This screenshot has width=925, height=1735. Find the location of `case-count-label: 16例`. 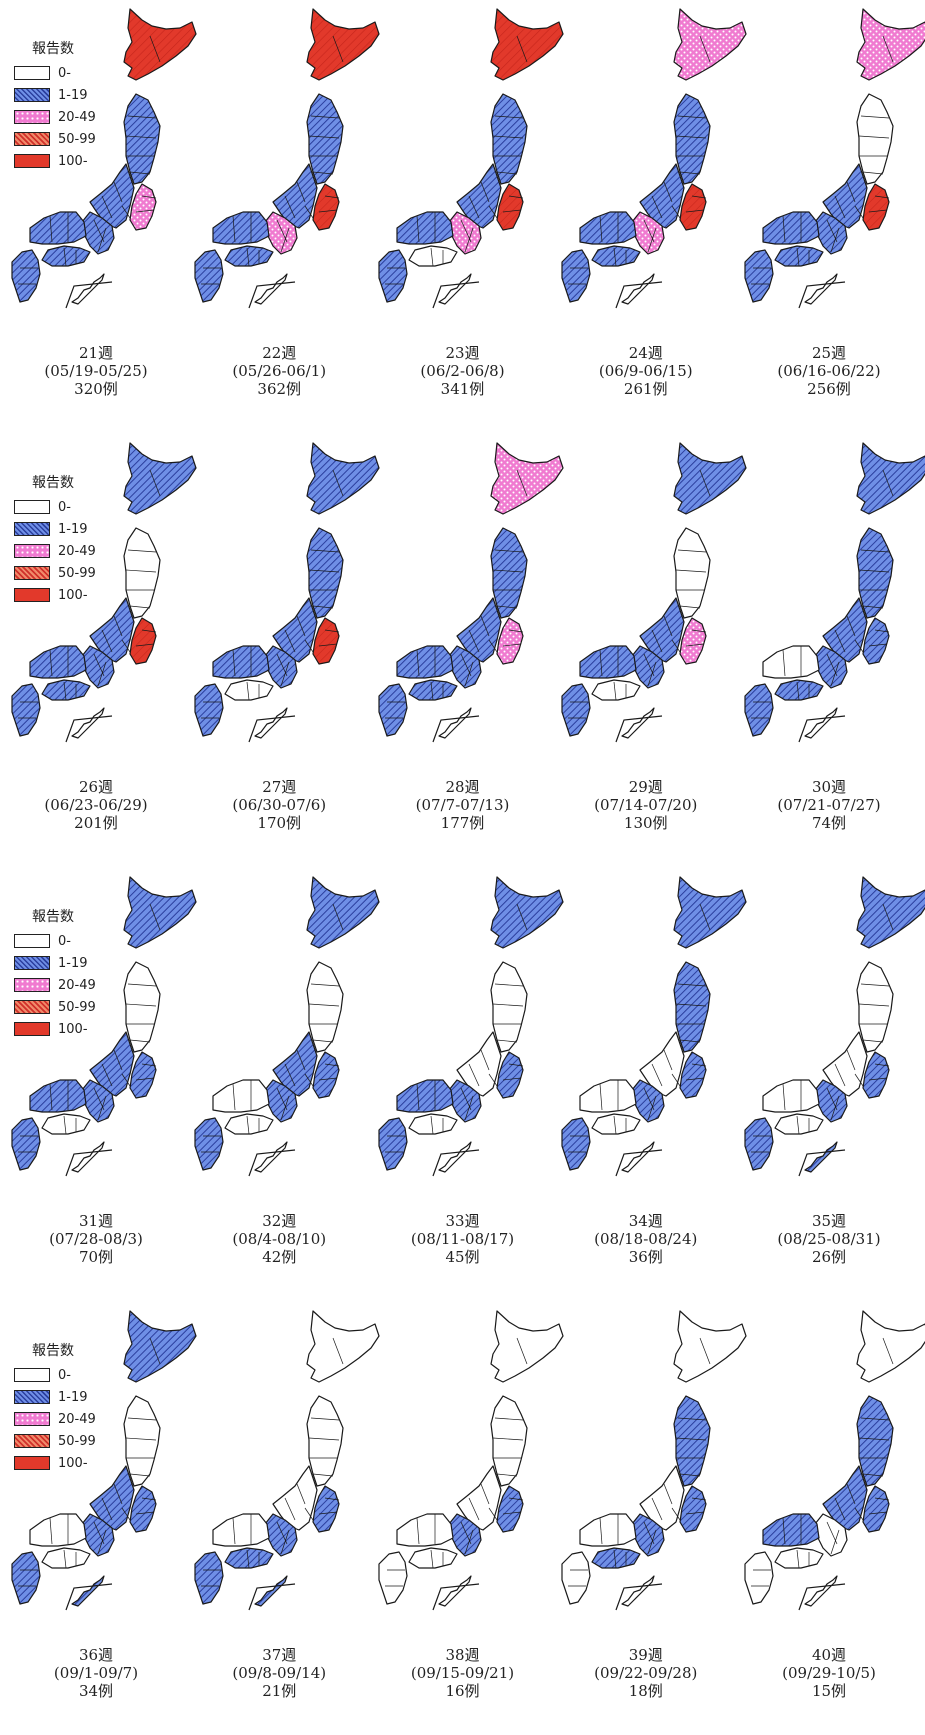

case-count-label: 16例 is located at coordinates (462, 1691).